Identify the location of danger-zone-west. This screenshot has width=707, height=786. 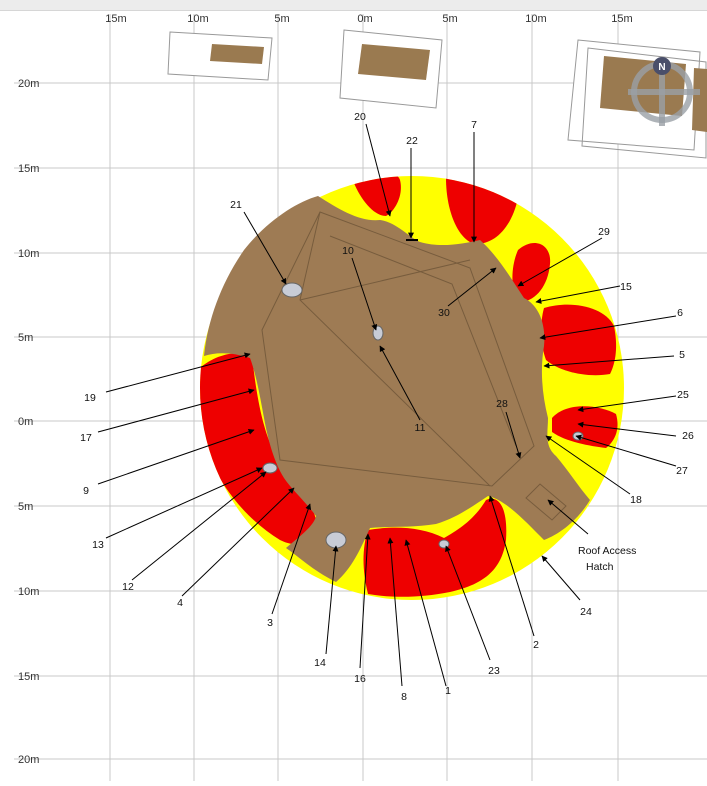
(258, 449).